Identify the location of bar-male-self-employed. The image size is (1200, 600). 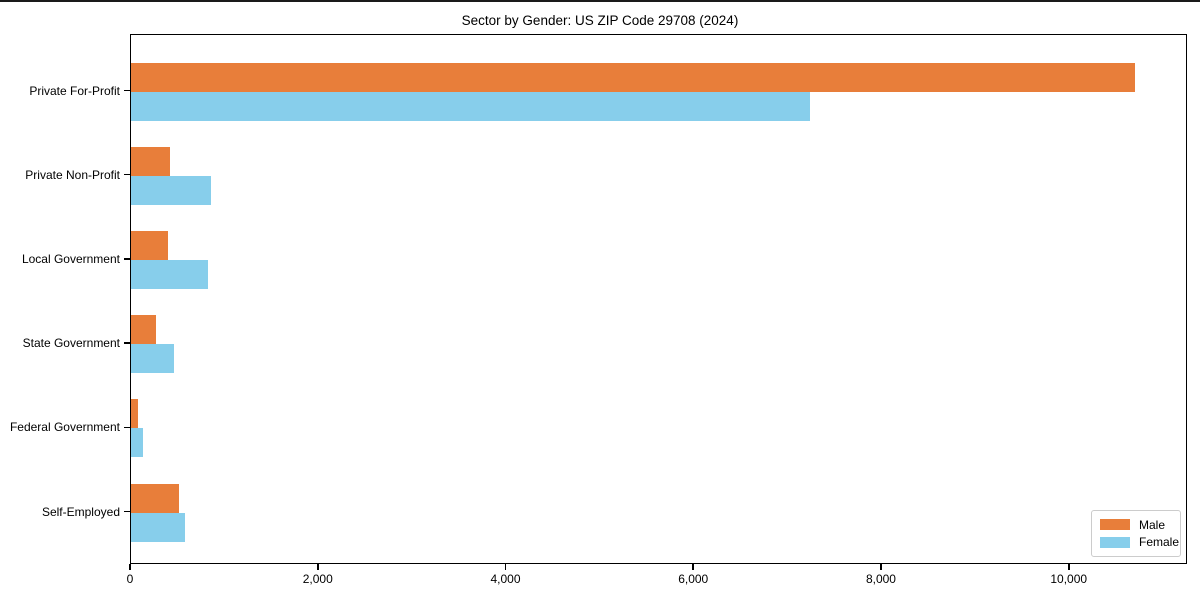
(155, 498).